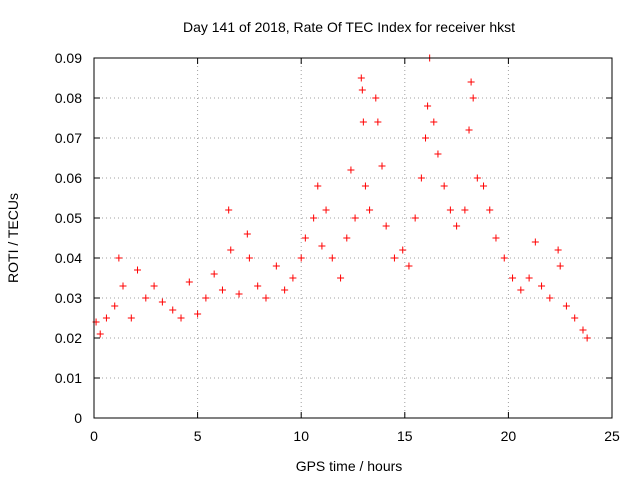 The width and height of the screenshot is (640, 480). Describe the element at coordinates (405, 436) in the screenshot. I see `x-tick-label: 15` at that location.